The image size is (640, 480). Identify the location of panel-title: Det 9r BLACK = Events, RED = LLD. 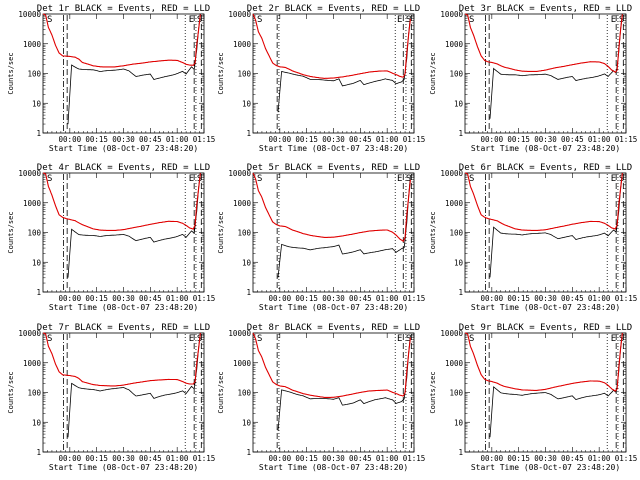
(545, 328).